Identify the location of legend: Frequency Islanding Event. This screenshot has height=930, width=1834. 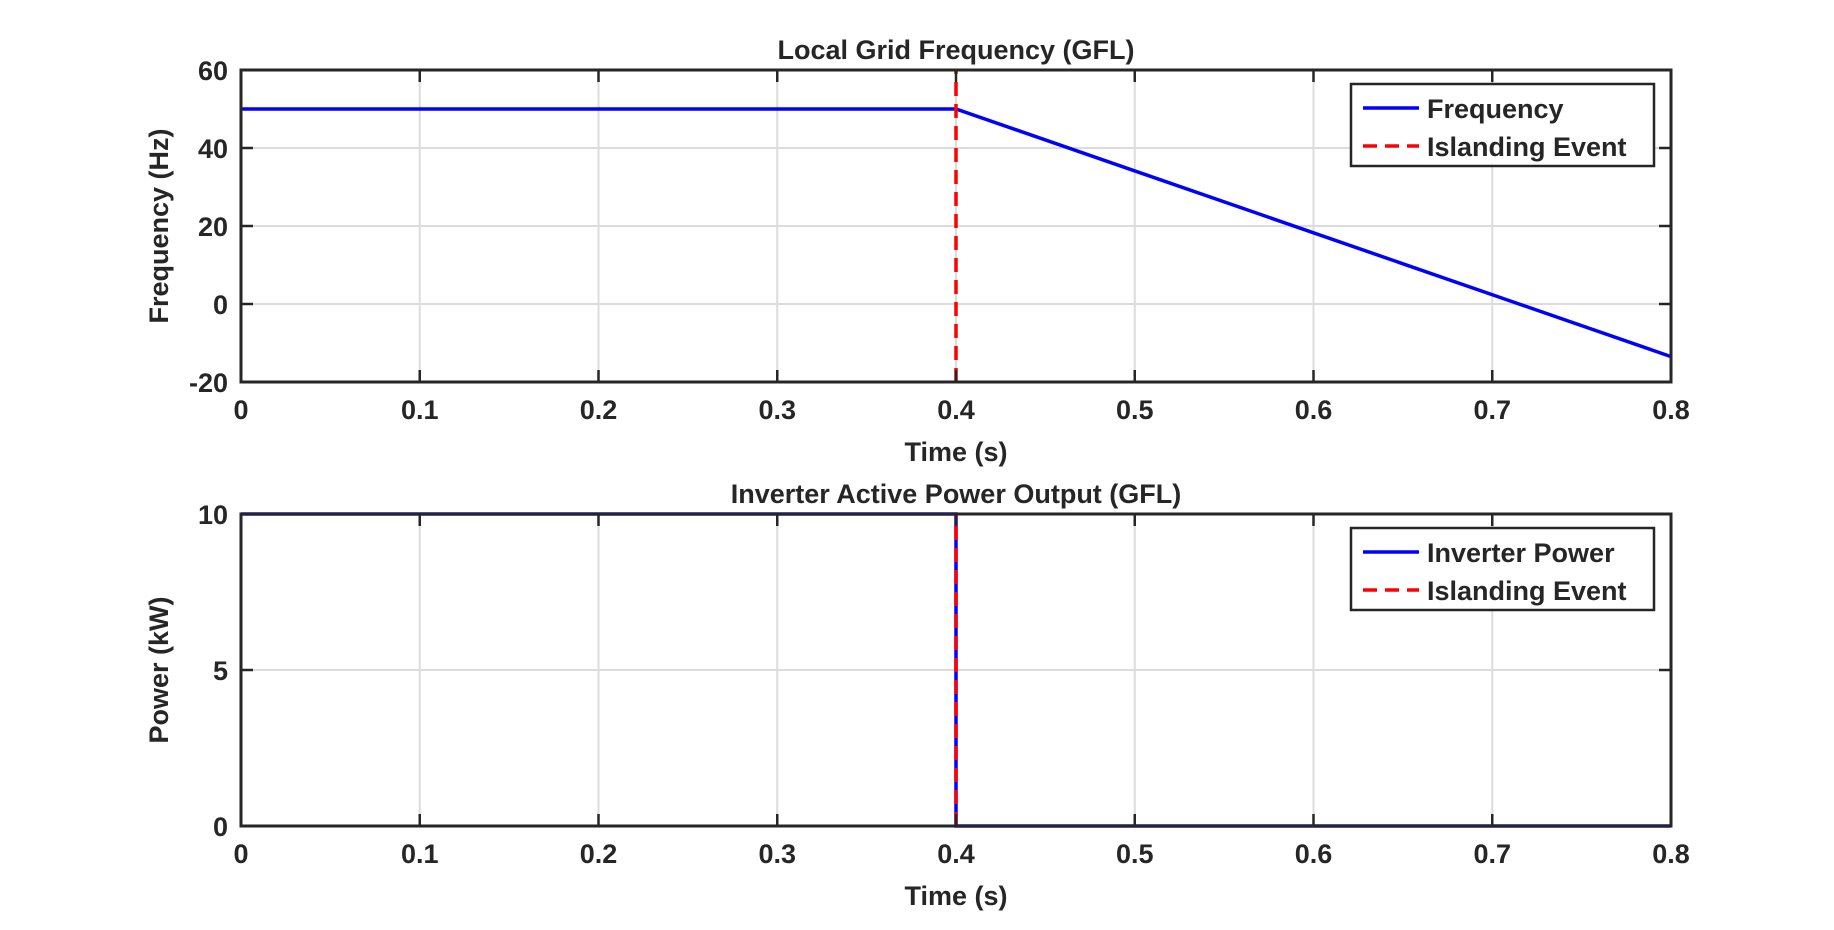
(1502, 125).